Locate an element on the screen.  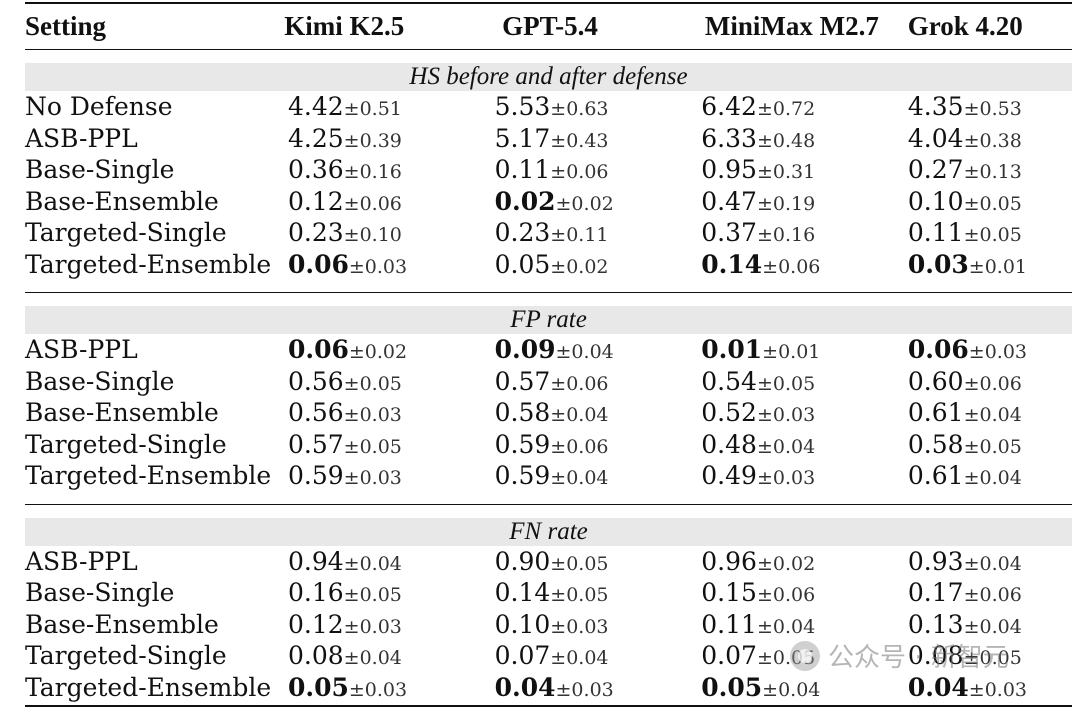
section-title: HS before and after defense is located at coordinates (548, 77).